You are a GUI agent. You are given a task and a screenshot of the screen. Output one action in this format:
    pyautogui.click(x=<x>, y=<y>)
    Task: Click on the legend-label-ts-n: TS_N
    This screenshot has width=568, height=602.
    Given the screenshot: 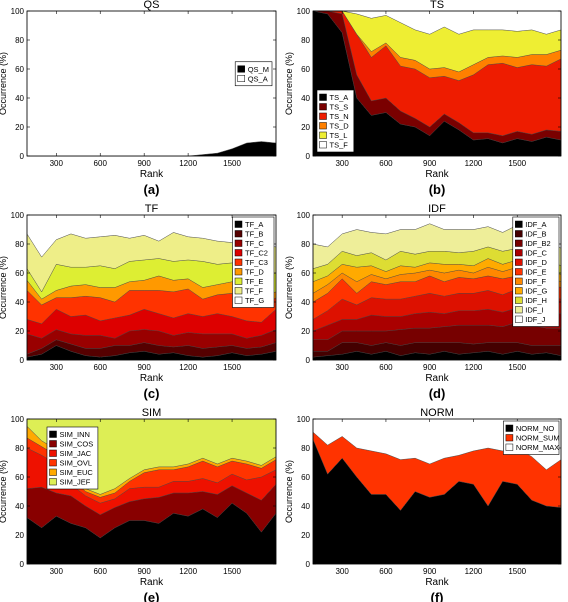 What is the action you would take?
    pyautogui.click(x=339, y=116)
    